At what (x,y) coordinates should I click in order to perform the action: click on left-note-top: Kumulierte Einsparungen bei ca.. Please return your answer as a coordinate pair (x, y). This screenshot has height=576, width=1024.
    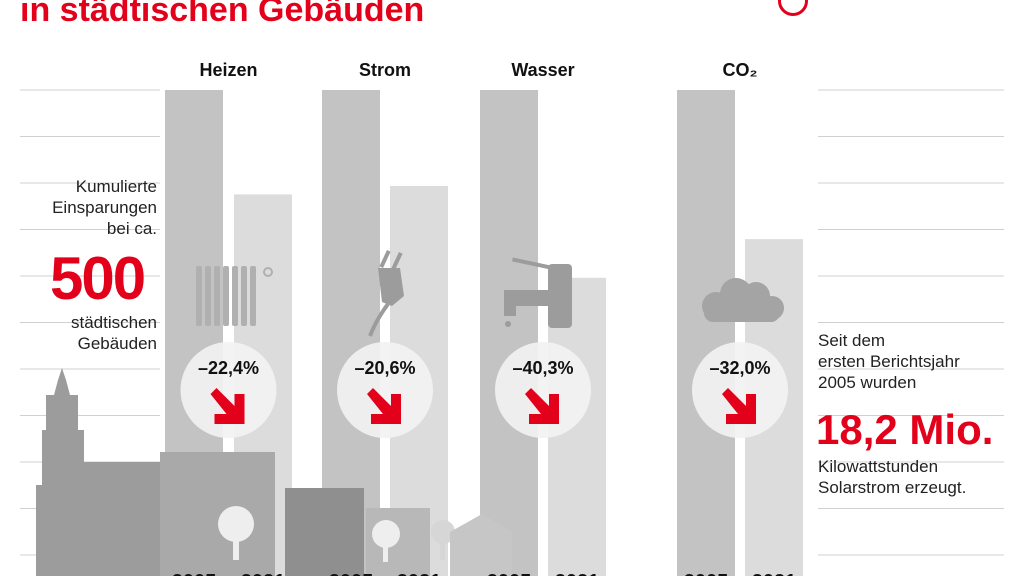
    Looking at the image, I should click on (104, 207).